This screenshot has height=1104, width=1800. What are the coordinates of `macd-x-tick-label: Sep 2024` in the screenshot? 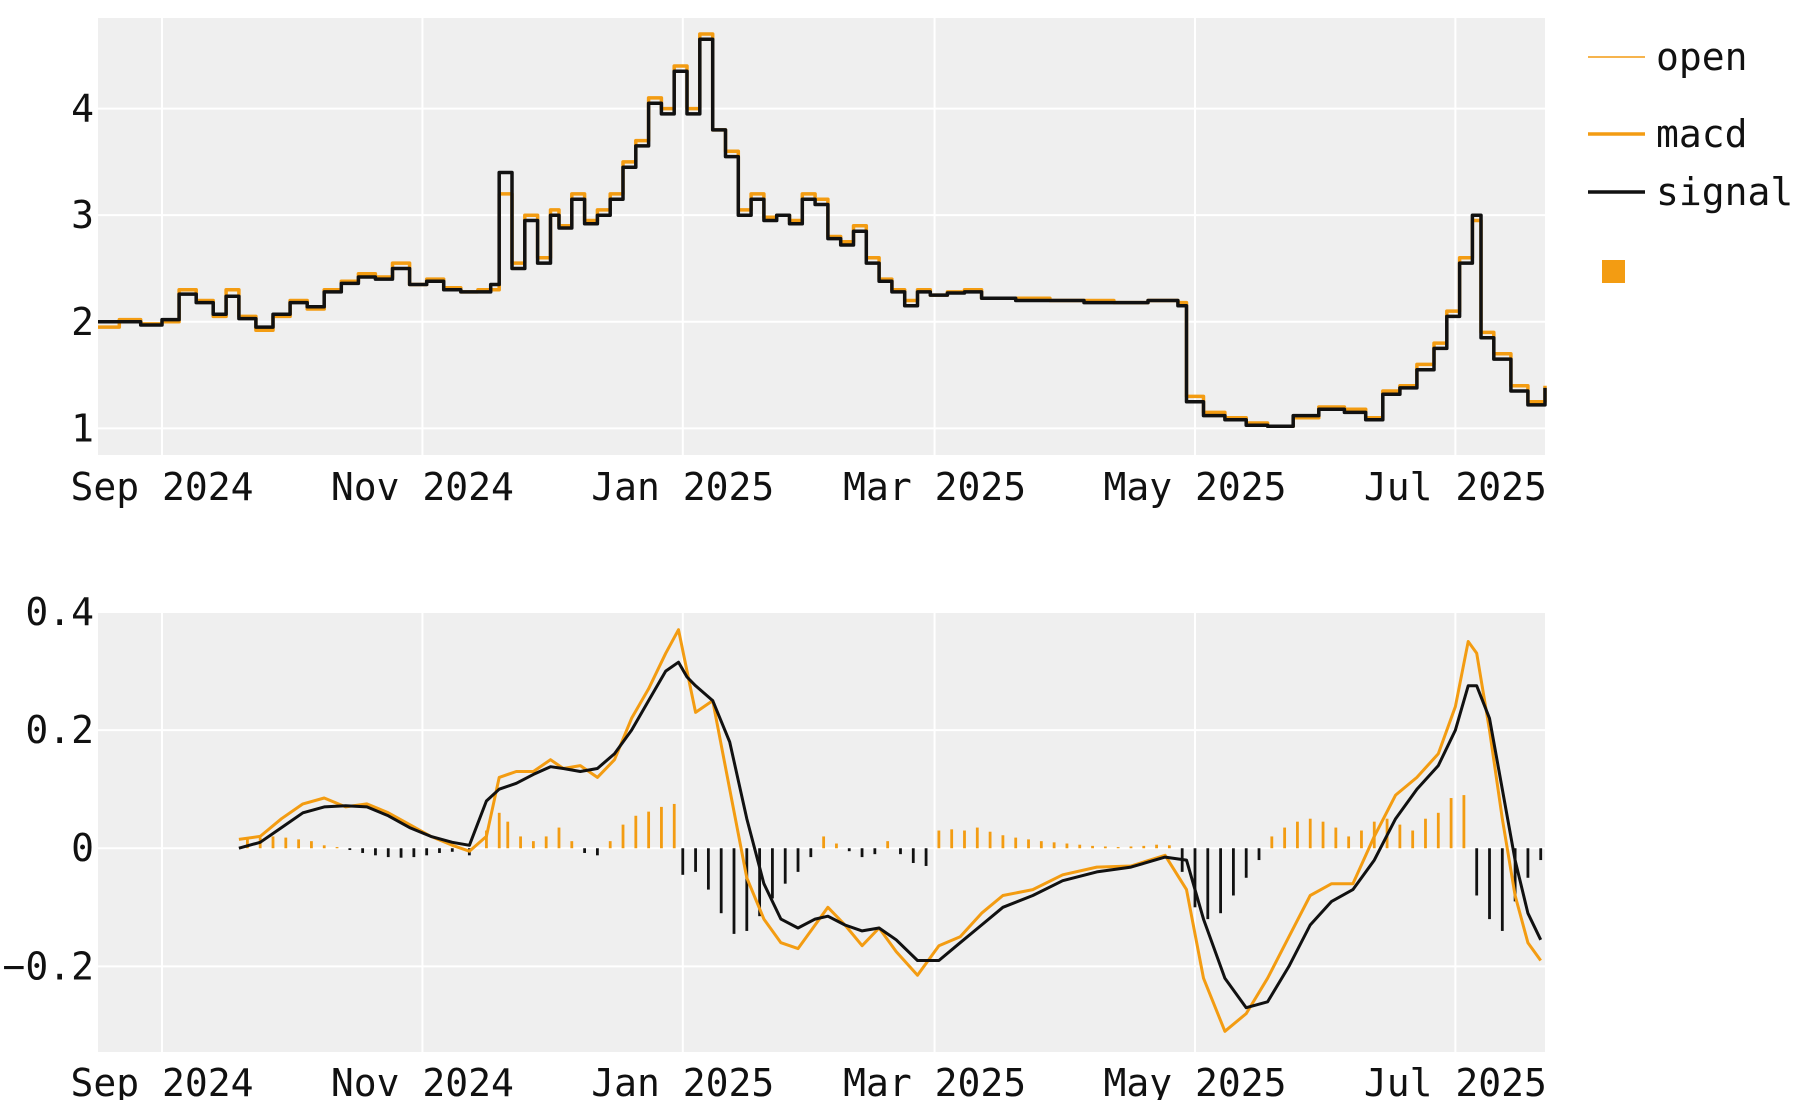 It's located at (162, 1080).